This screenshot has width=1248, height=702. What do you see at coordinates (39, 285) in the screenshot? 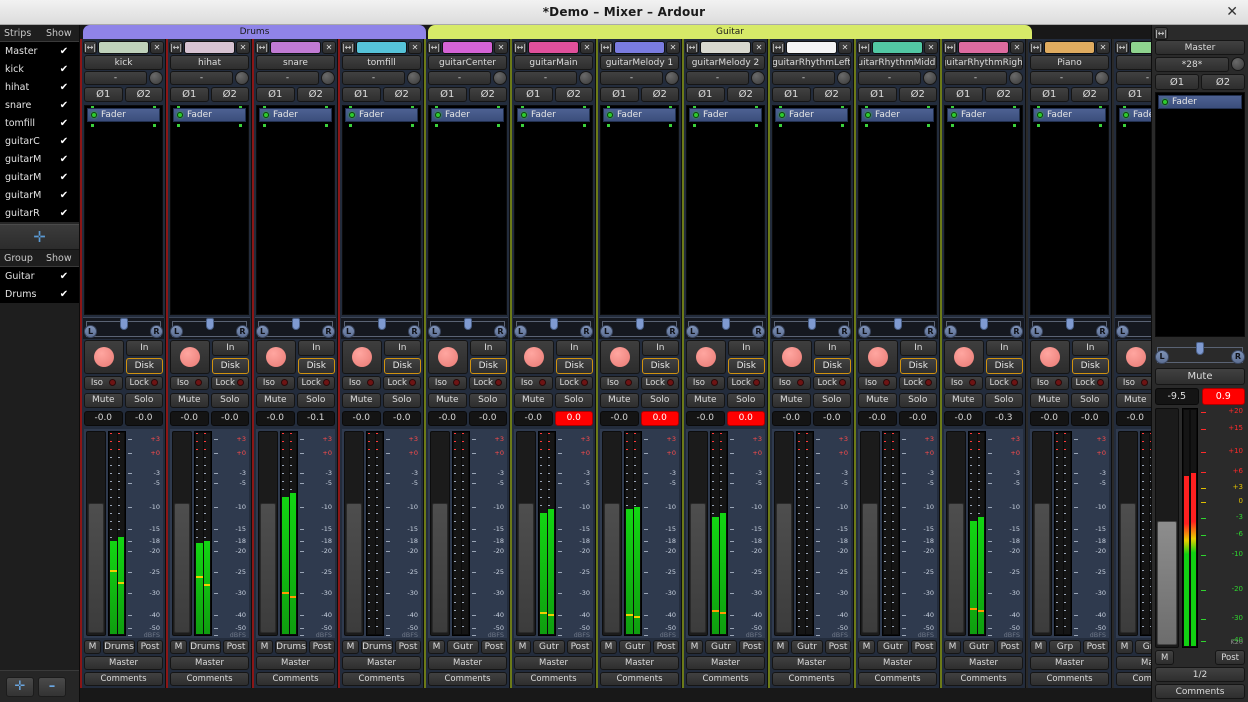
I see `group-list: Guitar ✔ Drums ✔` at bounding box center [39, 285].